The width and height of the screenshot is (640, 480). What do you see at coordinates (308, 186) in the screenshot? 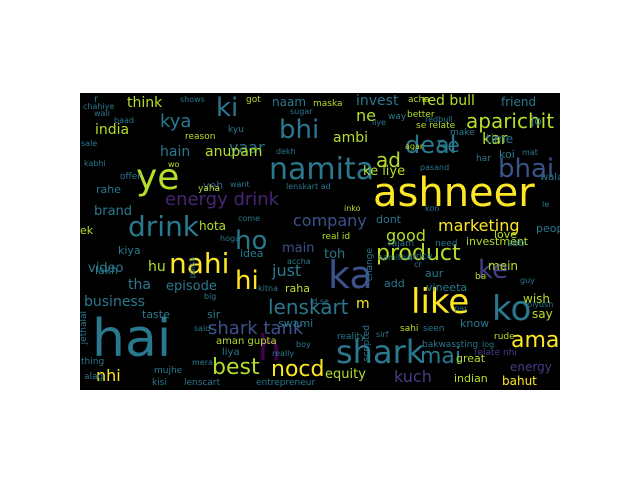
I see `word: lenskart ad` at bounding box center [308, 186].